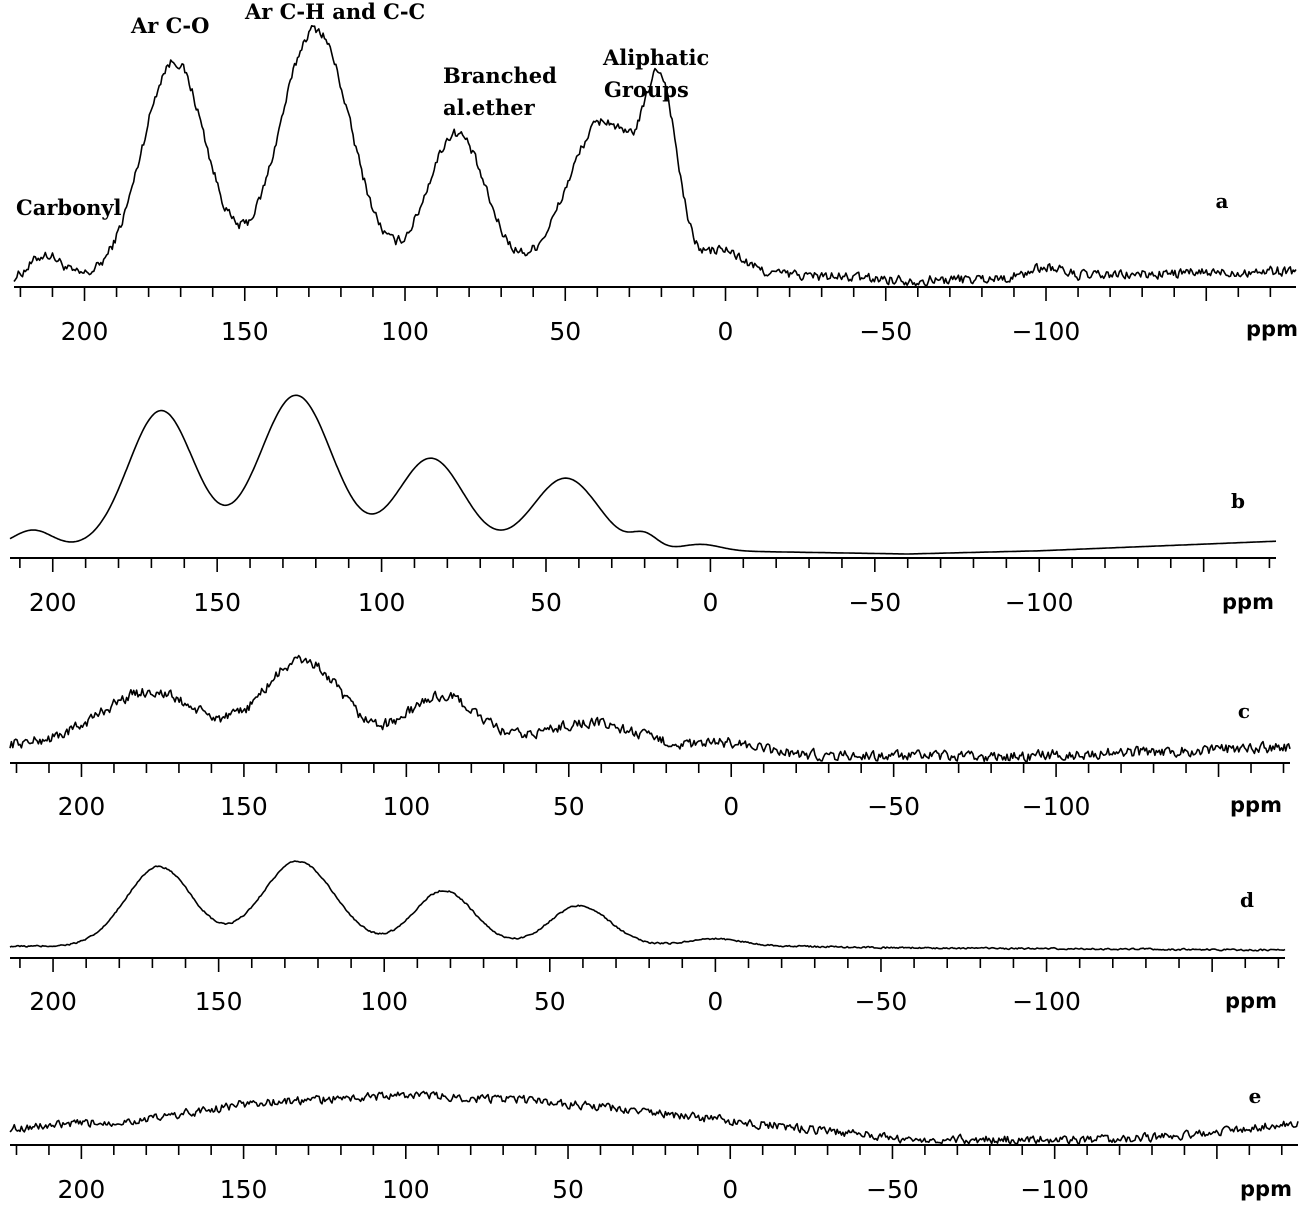 The height and width of the screenshot is (1211, 1303). What do you see at coordinates (1244, 711) in the screenshot?
I see `panel-letter-c: c` at bounding box center [1244, 711].